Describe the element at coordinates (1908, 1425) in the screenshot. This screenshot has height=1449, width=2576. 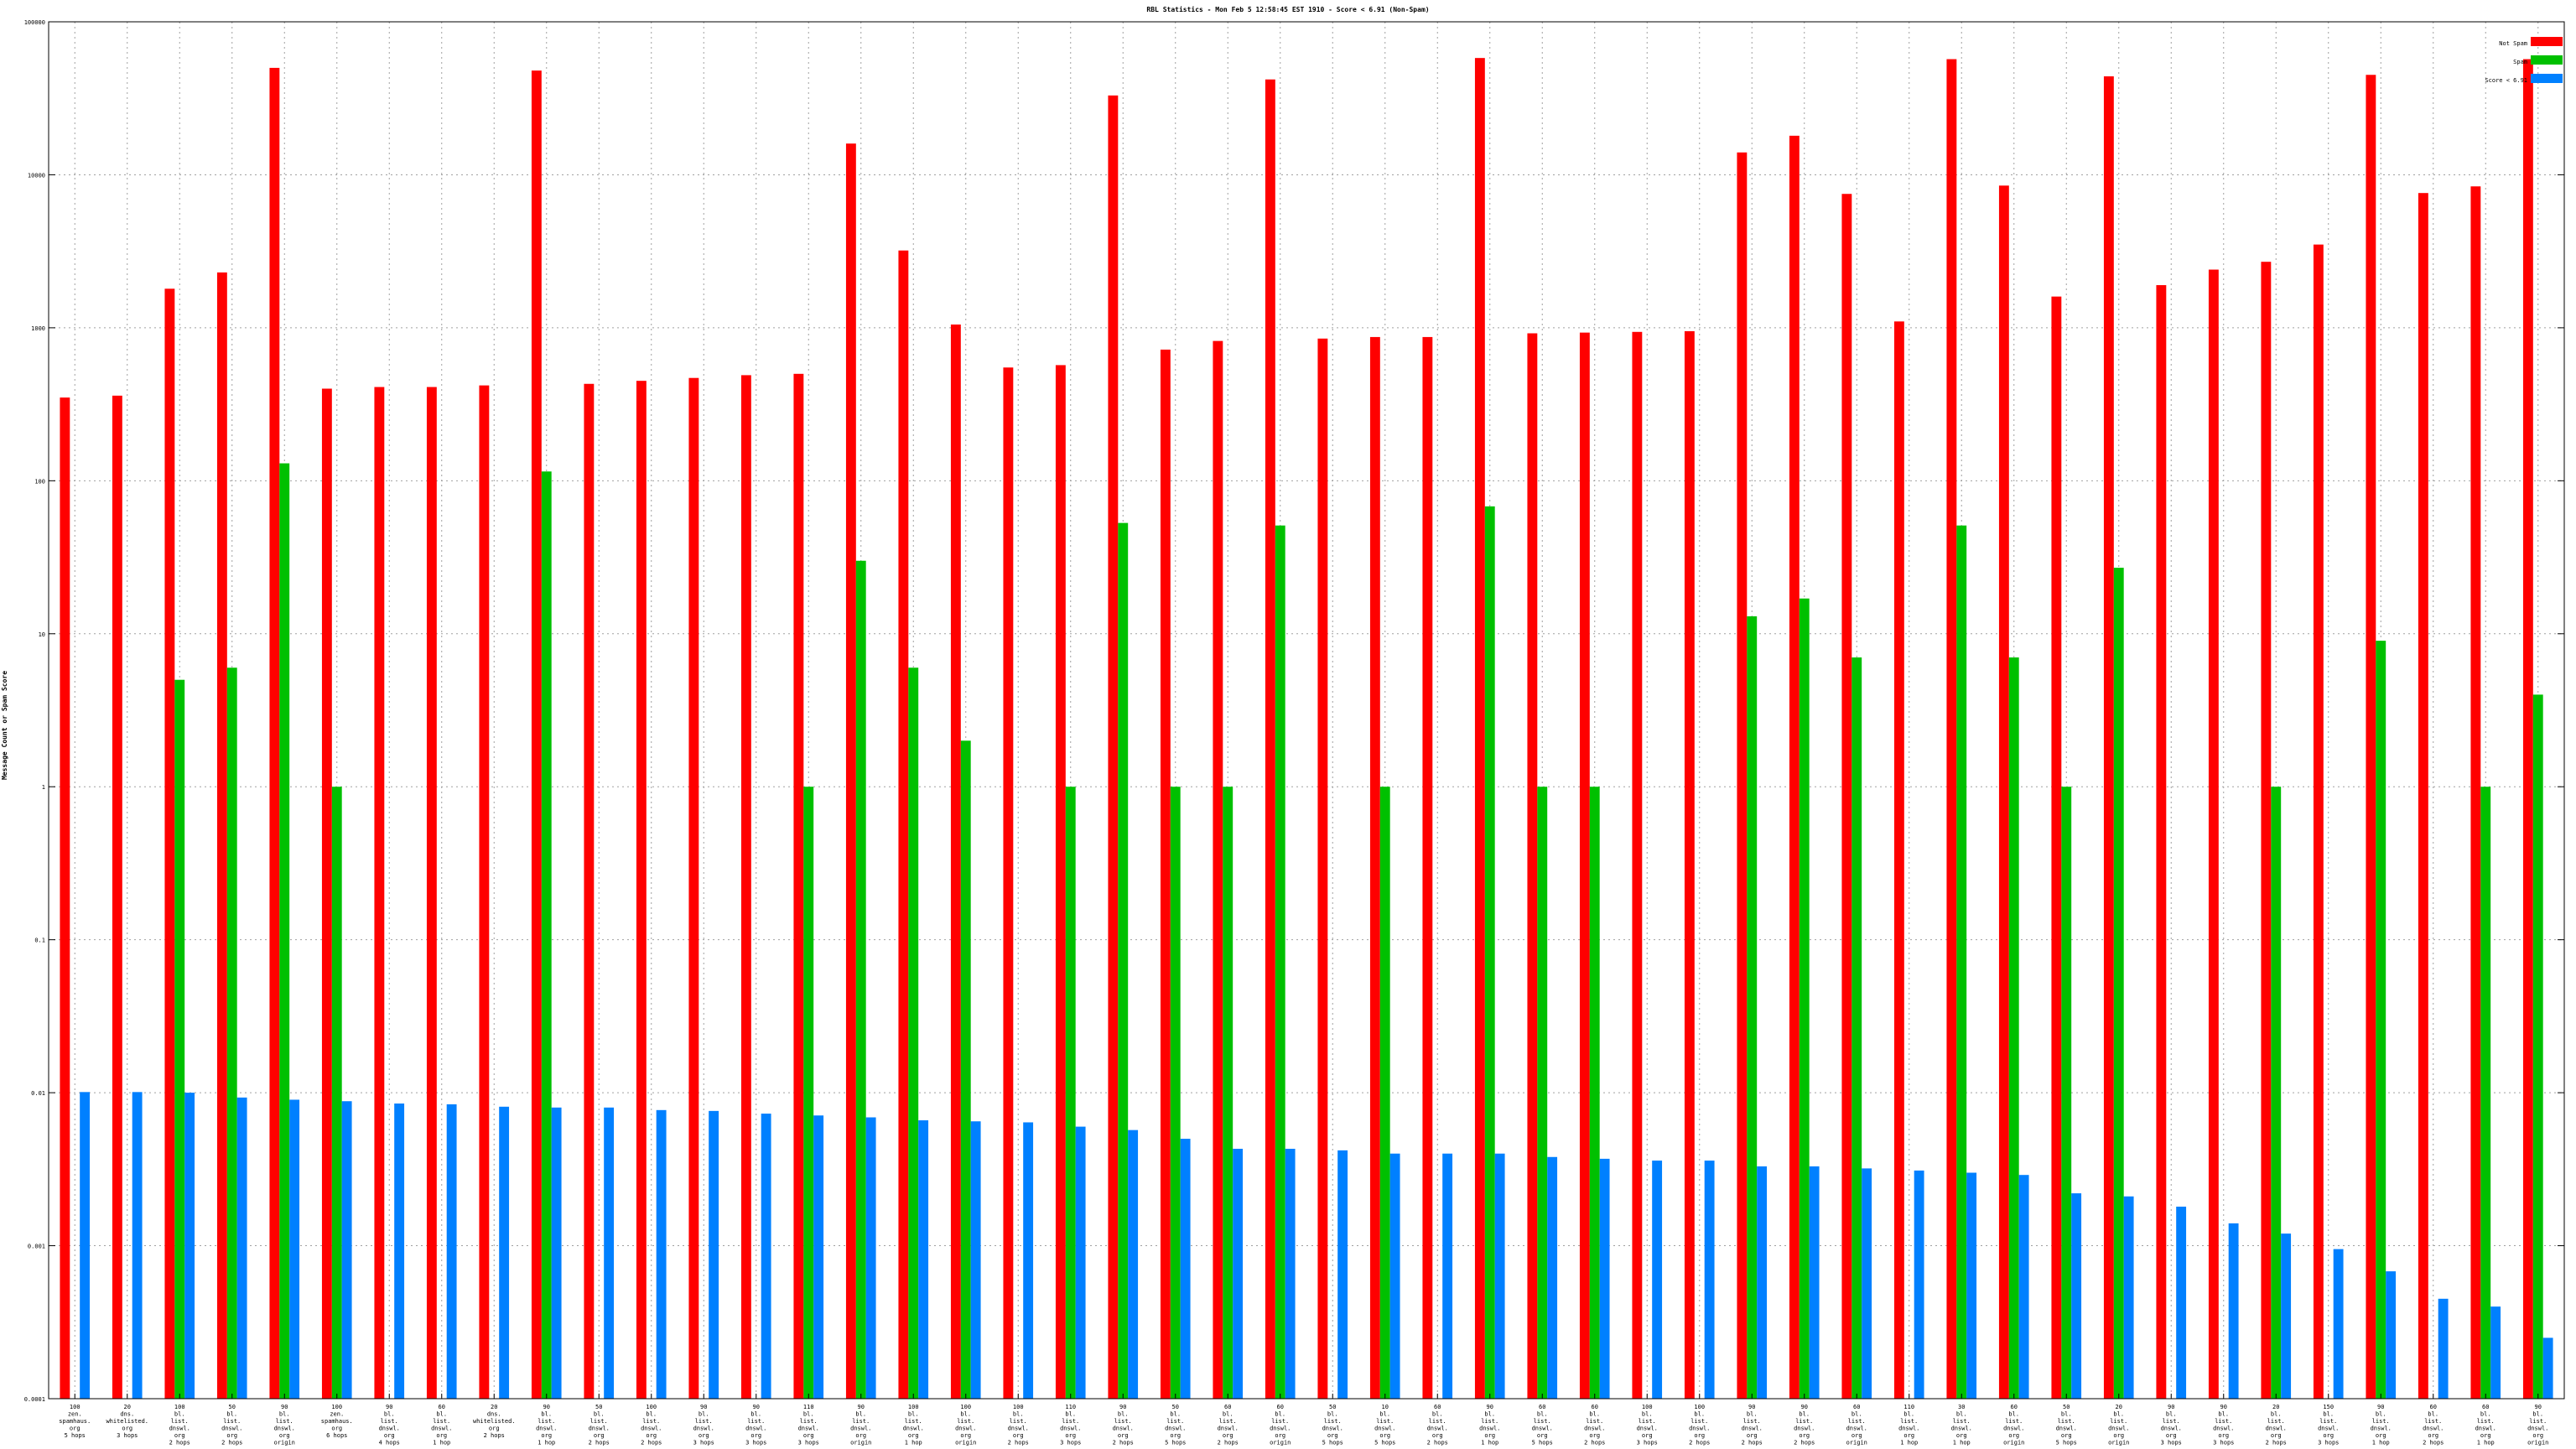
I see `x-tick-label: 110 bl. list. dnswl. org 1 hop` at that location.